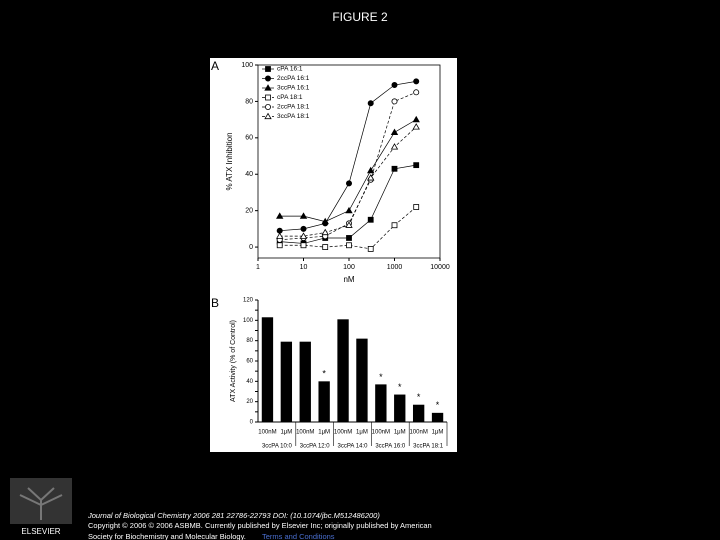 The width and height of the screenshot is (720, 540). What do you see at coordinates (229, 161) in the screenshot?
I see `y-axis-label: % ATX Inhibition` at bounding box center [229, 161].